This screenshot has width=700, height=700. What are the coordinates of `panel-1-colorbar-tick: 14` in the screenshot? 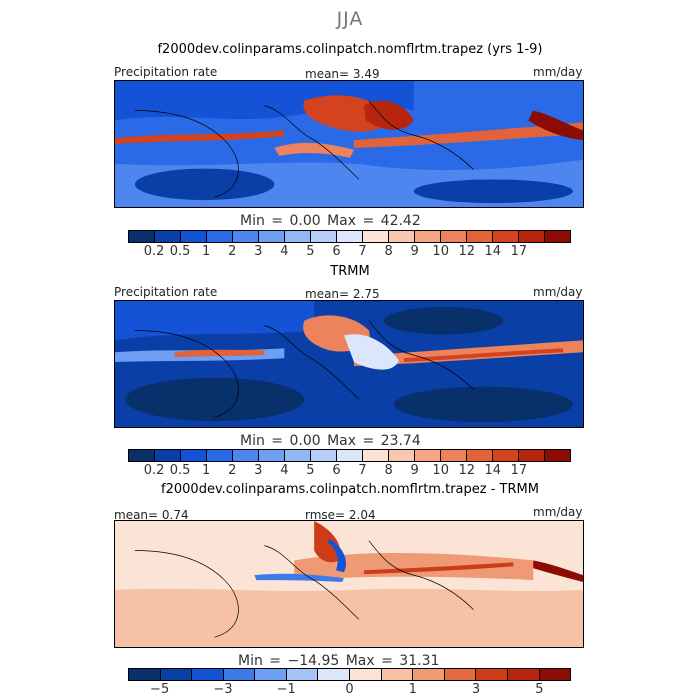 It's located at (493, 251).